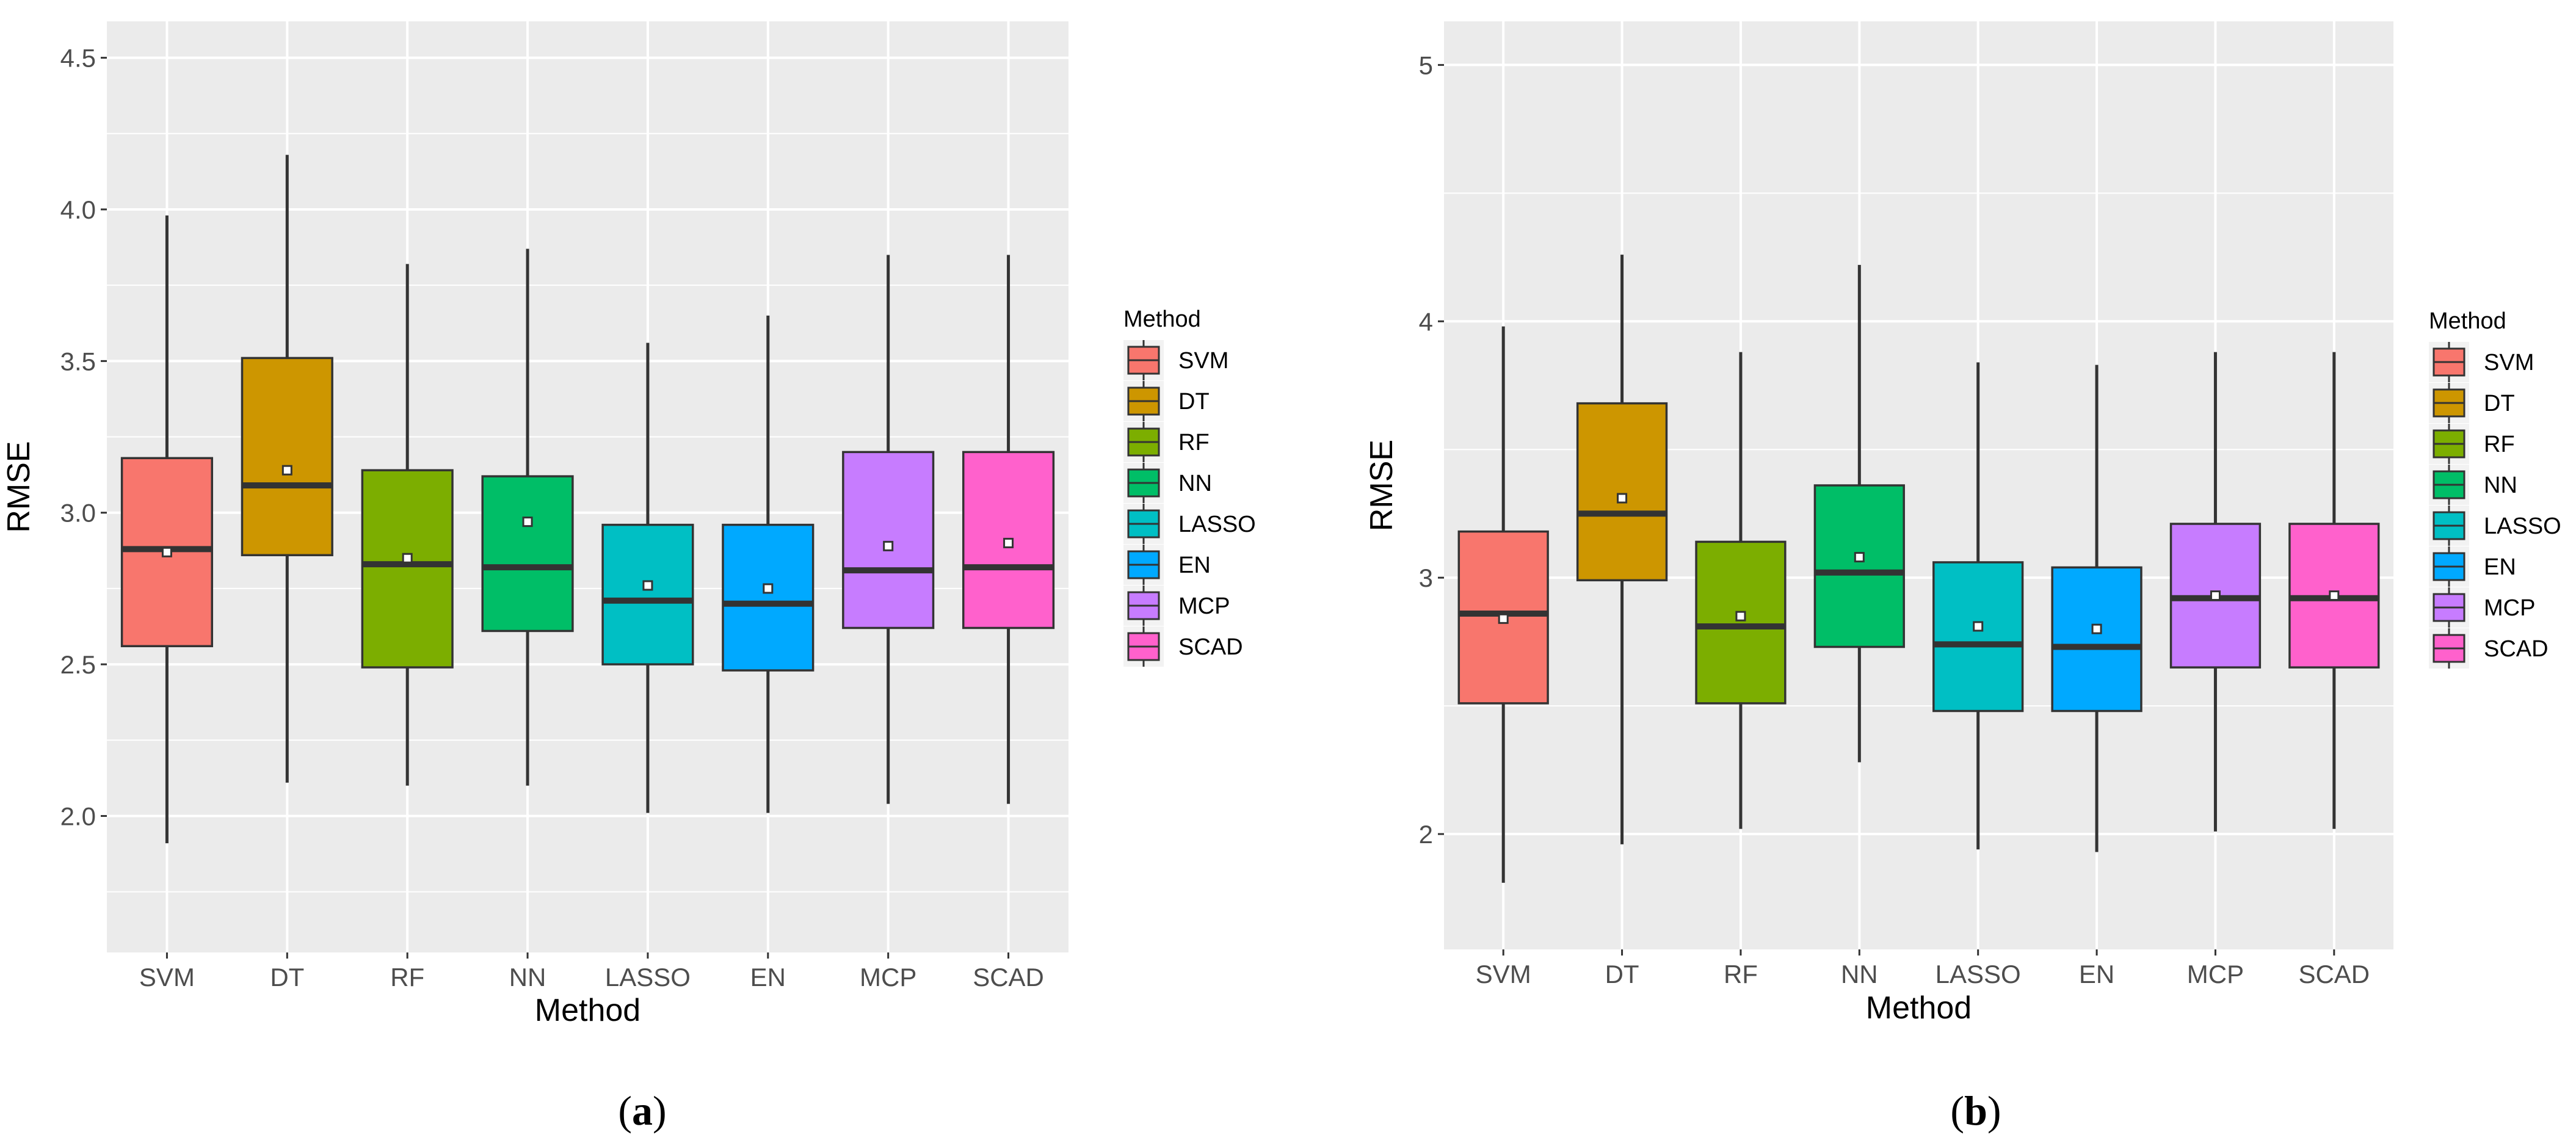 This screenshot has height=1146, width=2576. What do you see at coordinates (1426, 321) in the screenshot?
I see `y-tick-label: 4` at bounding box center [1426, 321].